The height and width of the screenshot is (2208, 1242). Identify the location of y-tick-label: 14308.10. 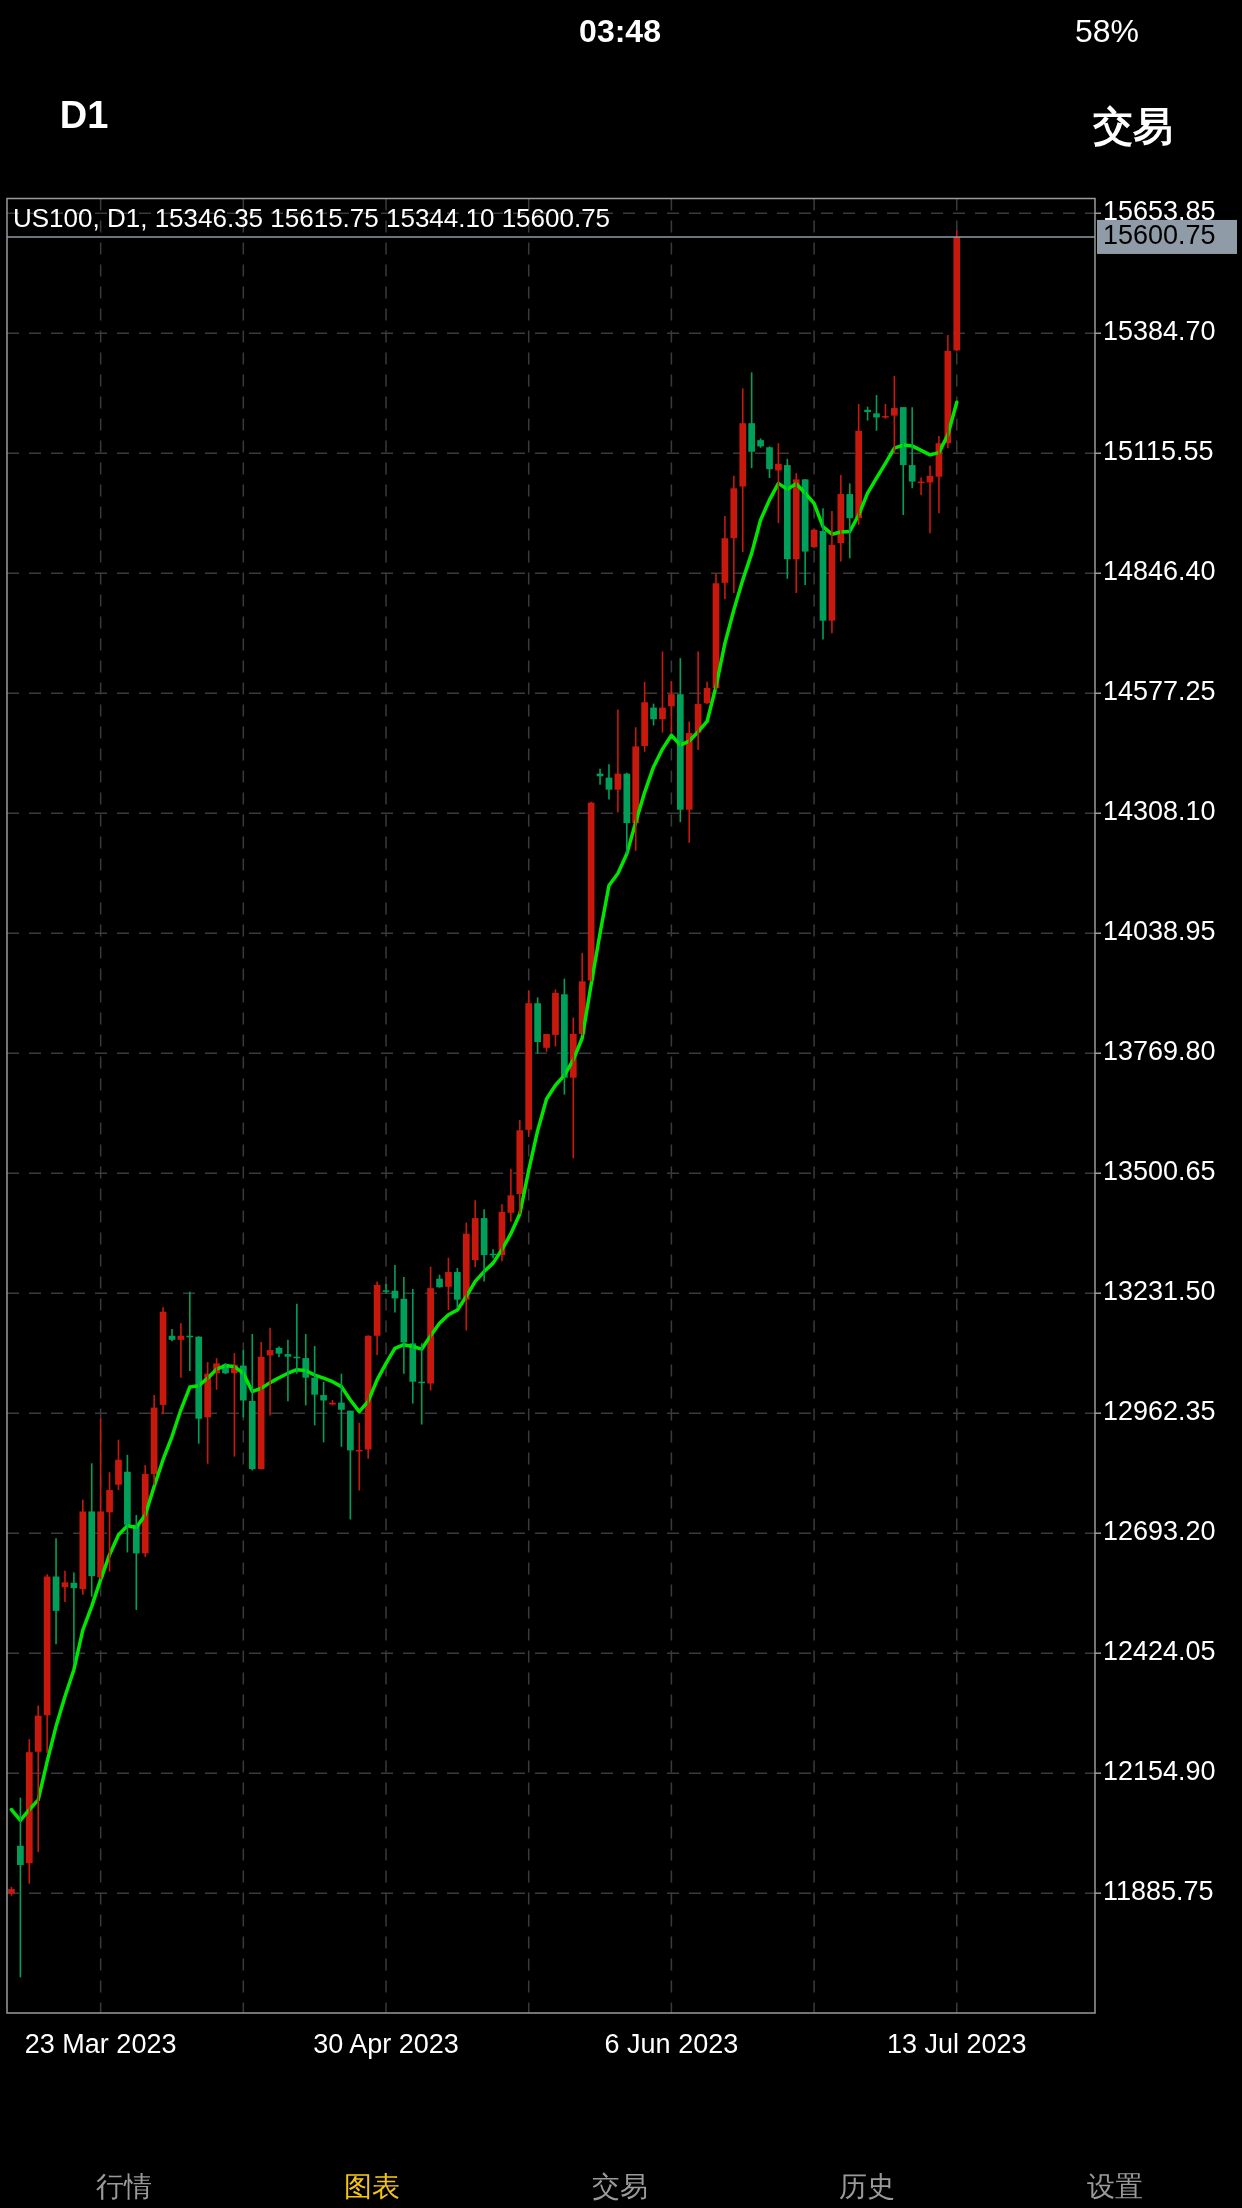
(1159, 811).